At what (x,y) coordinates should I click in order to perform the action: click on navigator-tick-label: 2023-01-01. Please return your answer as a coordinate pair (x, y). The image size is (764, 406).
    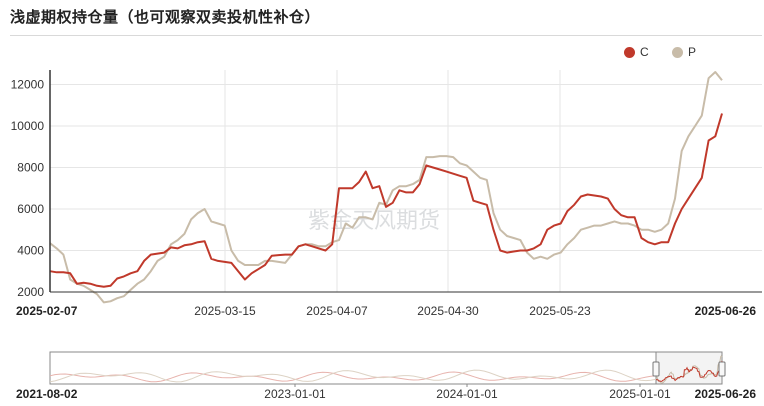
    Looking at the image, I should click on (295, 394).